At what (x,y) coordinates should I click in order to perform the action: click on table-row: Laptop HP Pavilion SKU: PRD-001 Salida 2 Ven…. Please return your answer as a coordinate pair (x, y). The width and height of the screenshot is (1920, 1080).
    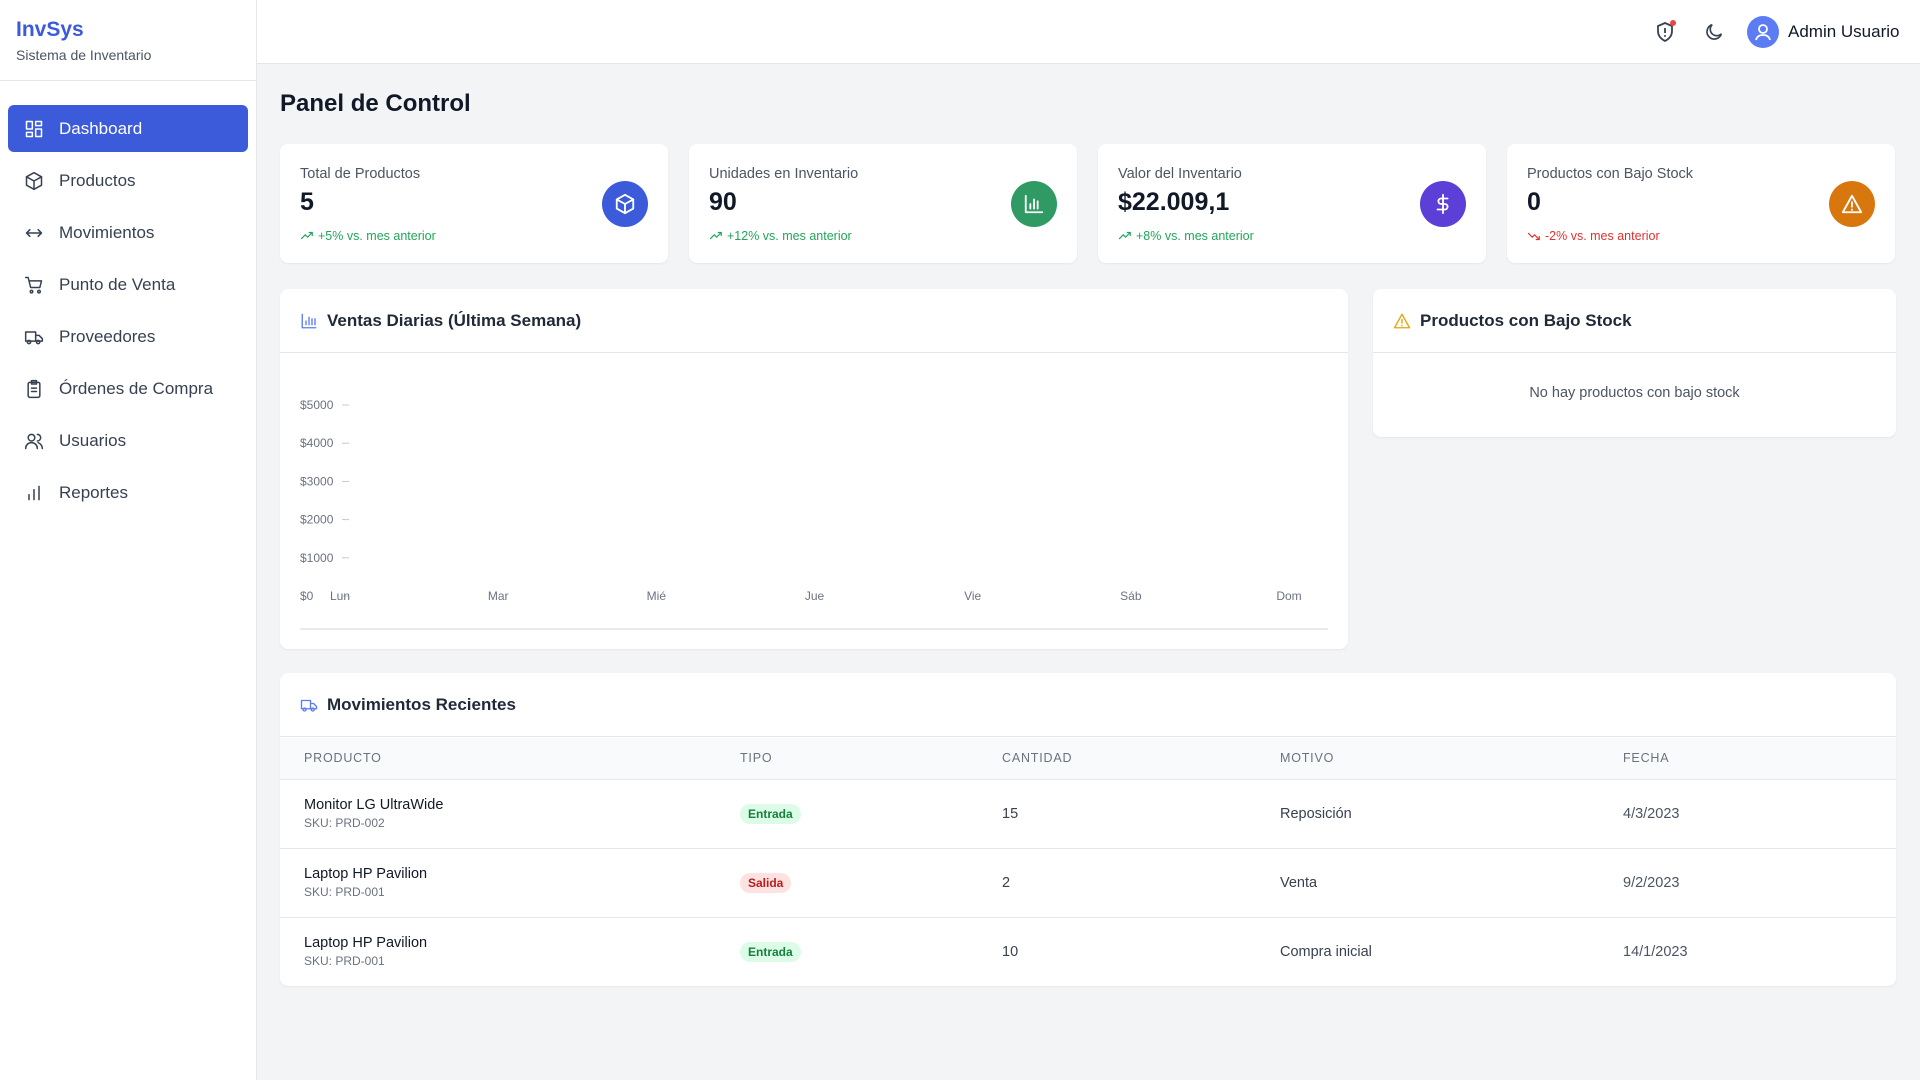
    Looking at the image, I should click on (1088, 883).